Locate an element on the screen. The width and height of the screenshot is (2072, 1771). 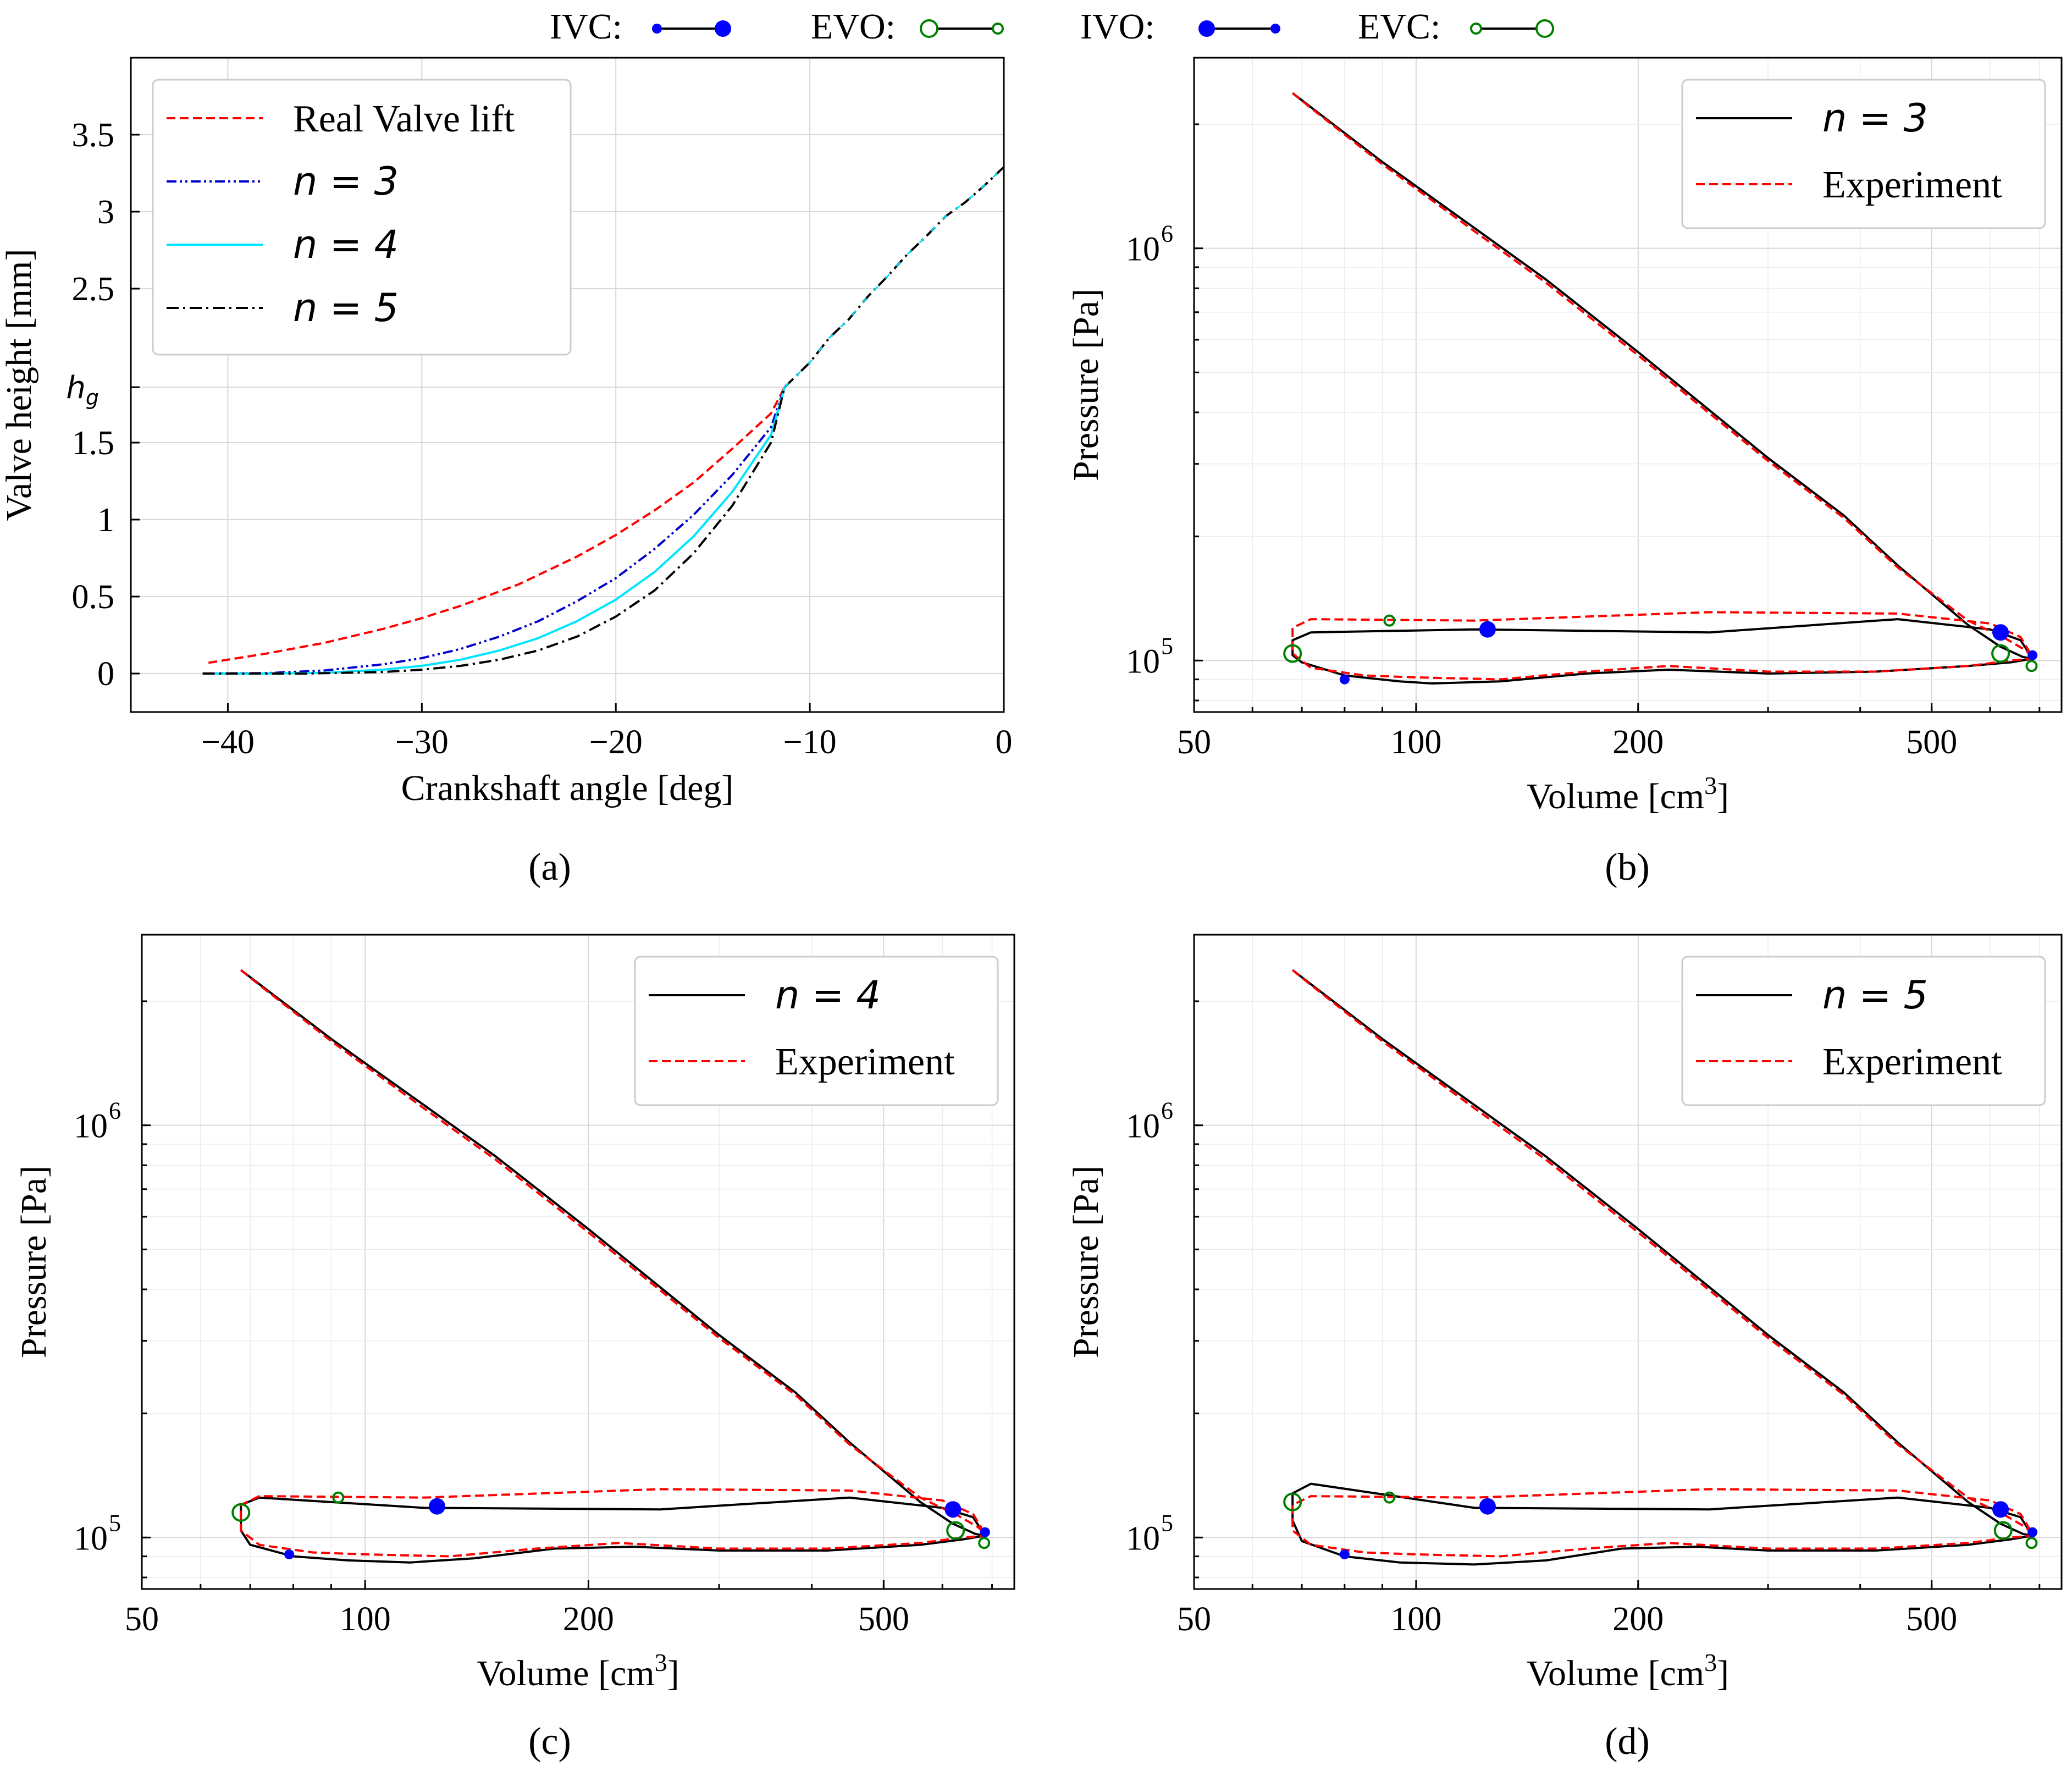
y-tick-label: 0 is located at coordinates (105, 674).